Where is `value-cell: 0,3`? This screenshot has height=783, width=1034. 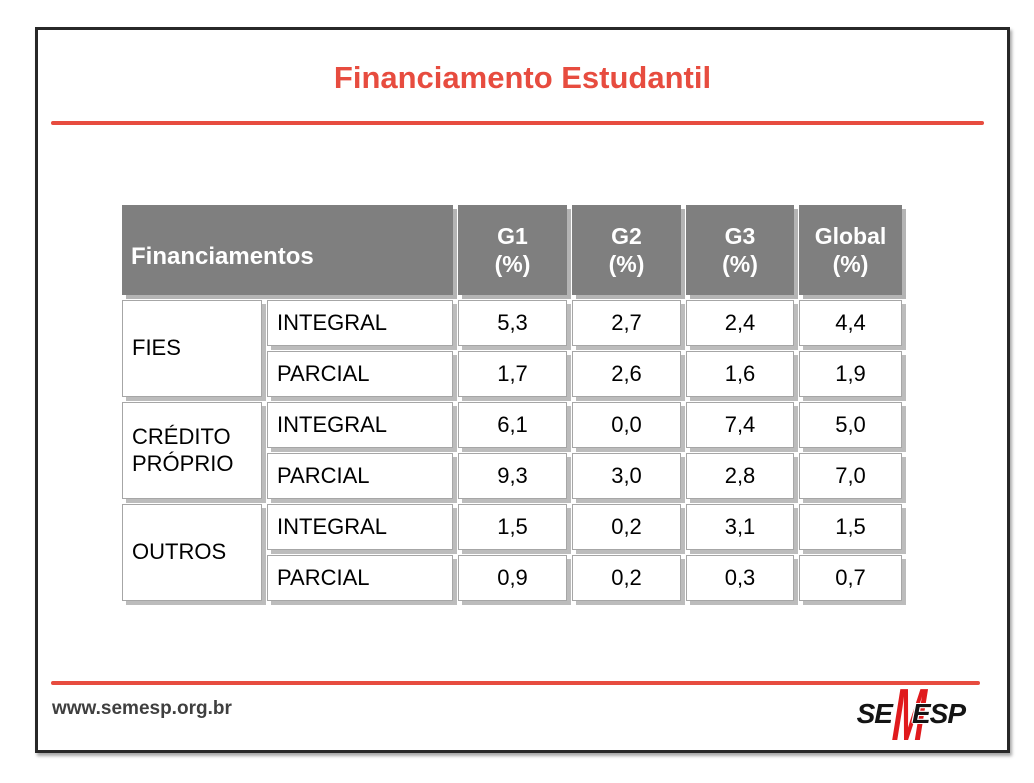 value-cell: 0,3 is located at coordinates (740, 578).